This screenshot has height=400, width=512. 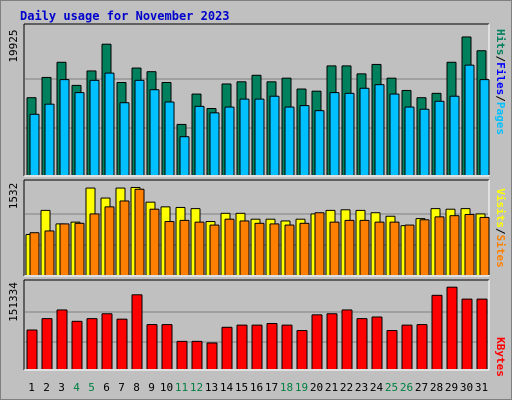 I want to click on day-label: 25, so click(x=391, y=387).